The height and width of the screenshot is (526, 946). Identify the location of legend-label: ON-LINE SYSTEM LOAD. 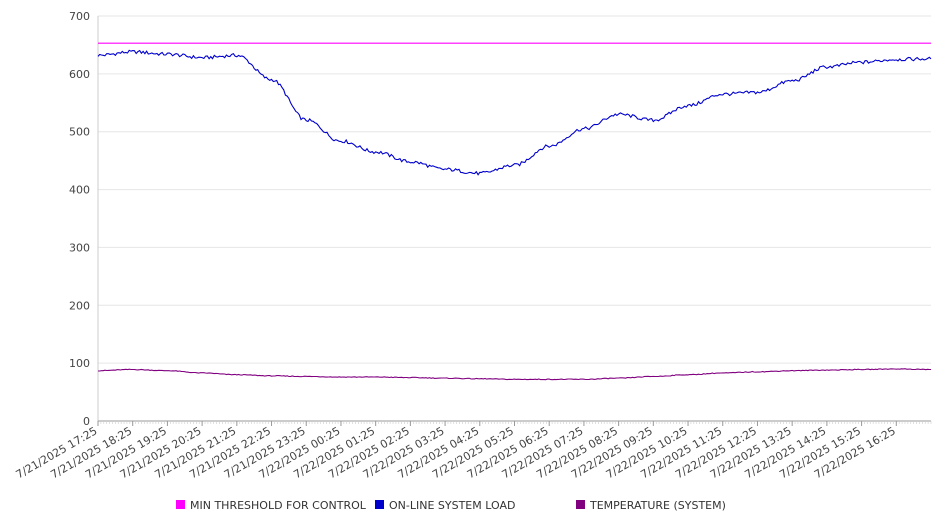
(452, 505).